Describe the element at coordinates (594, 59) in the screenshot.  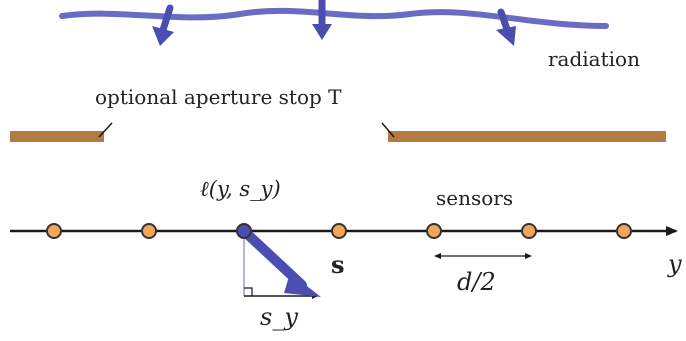
I see `radiation-label: radiation` at that location.